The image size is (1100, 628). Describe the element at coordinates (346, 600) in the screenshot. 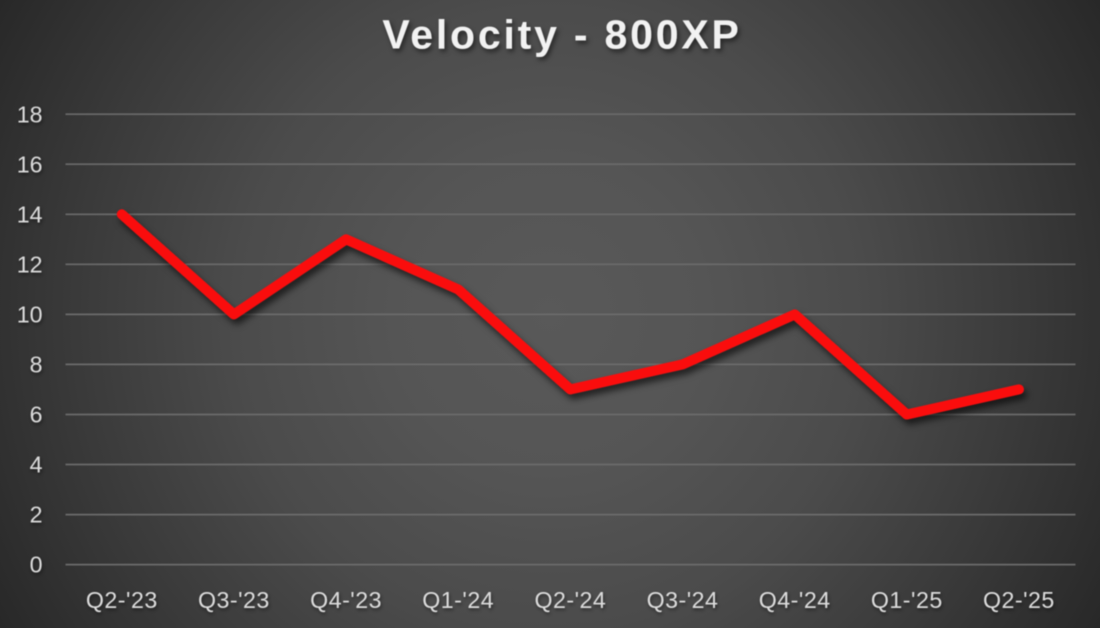

I see `svg-text: Q4-'23` at that location.